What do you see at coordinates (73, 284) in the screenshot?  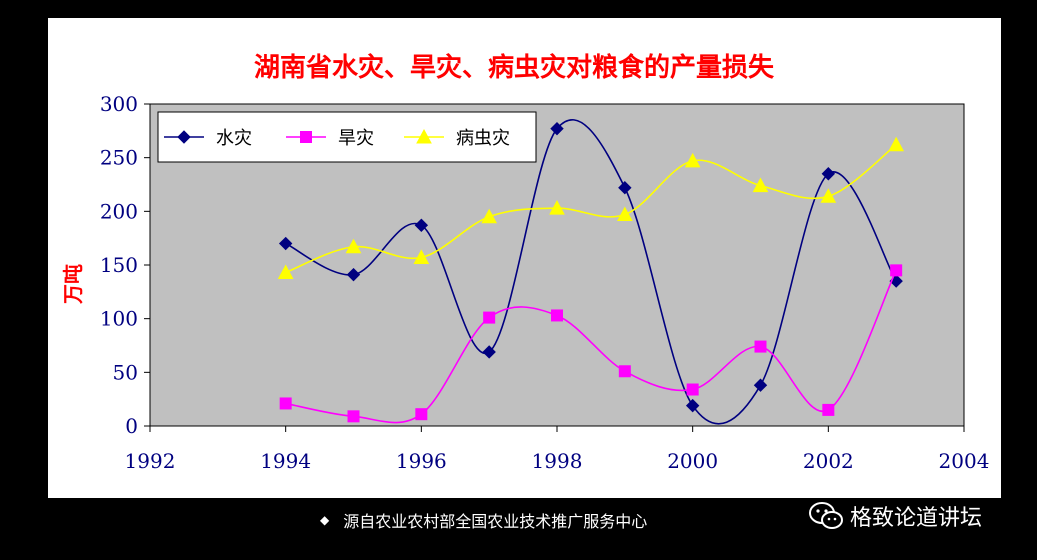 I see `y-axis-label: 万吨` at bounding box center [73, 284].